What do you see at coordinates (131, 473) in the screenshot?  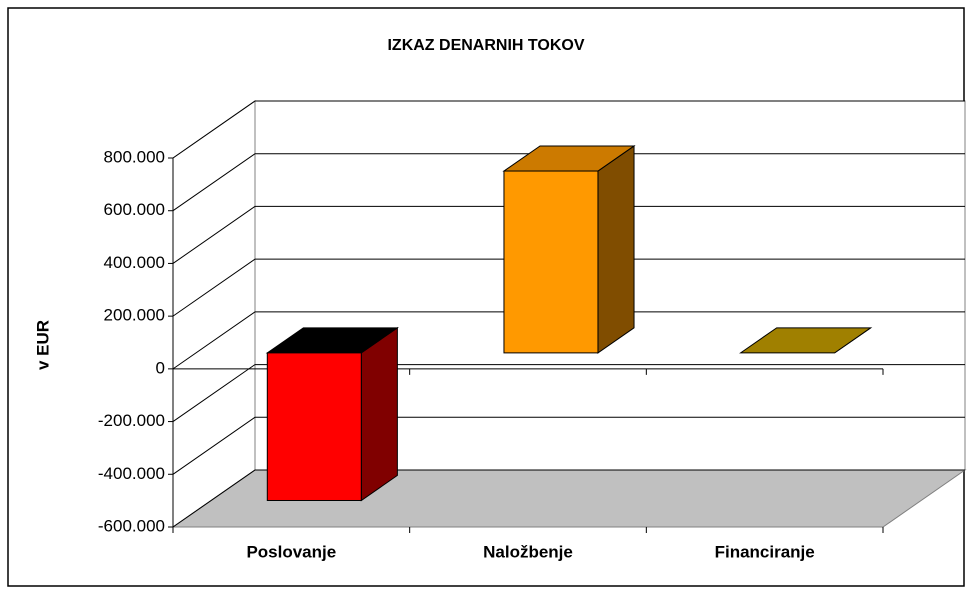 I see `y-tick-label: -400.000` at bounding box center [131, 473].